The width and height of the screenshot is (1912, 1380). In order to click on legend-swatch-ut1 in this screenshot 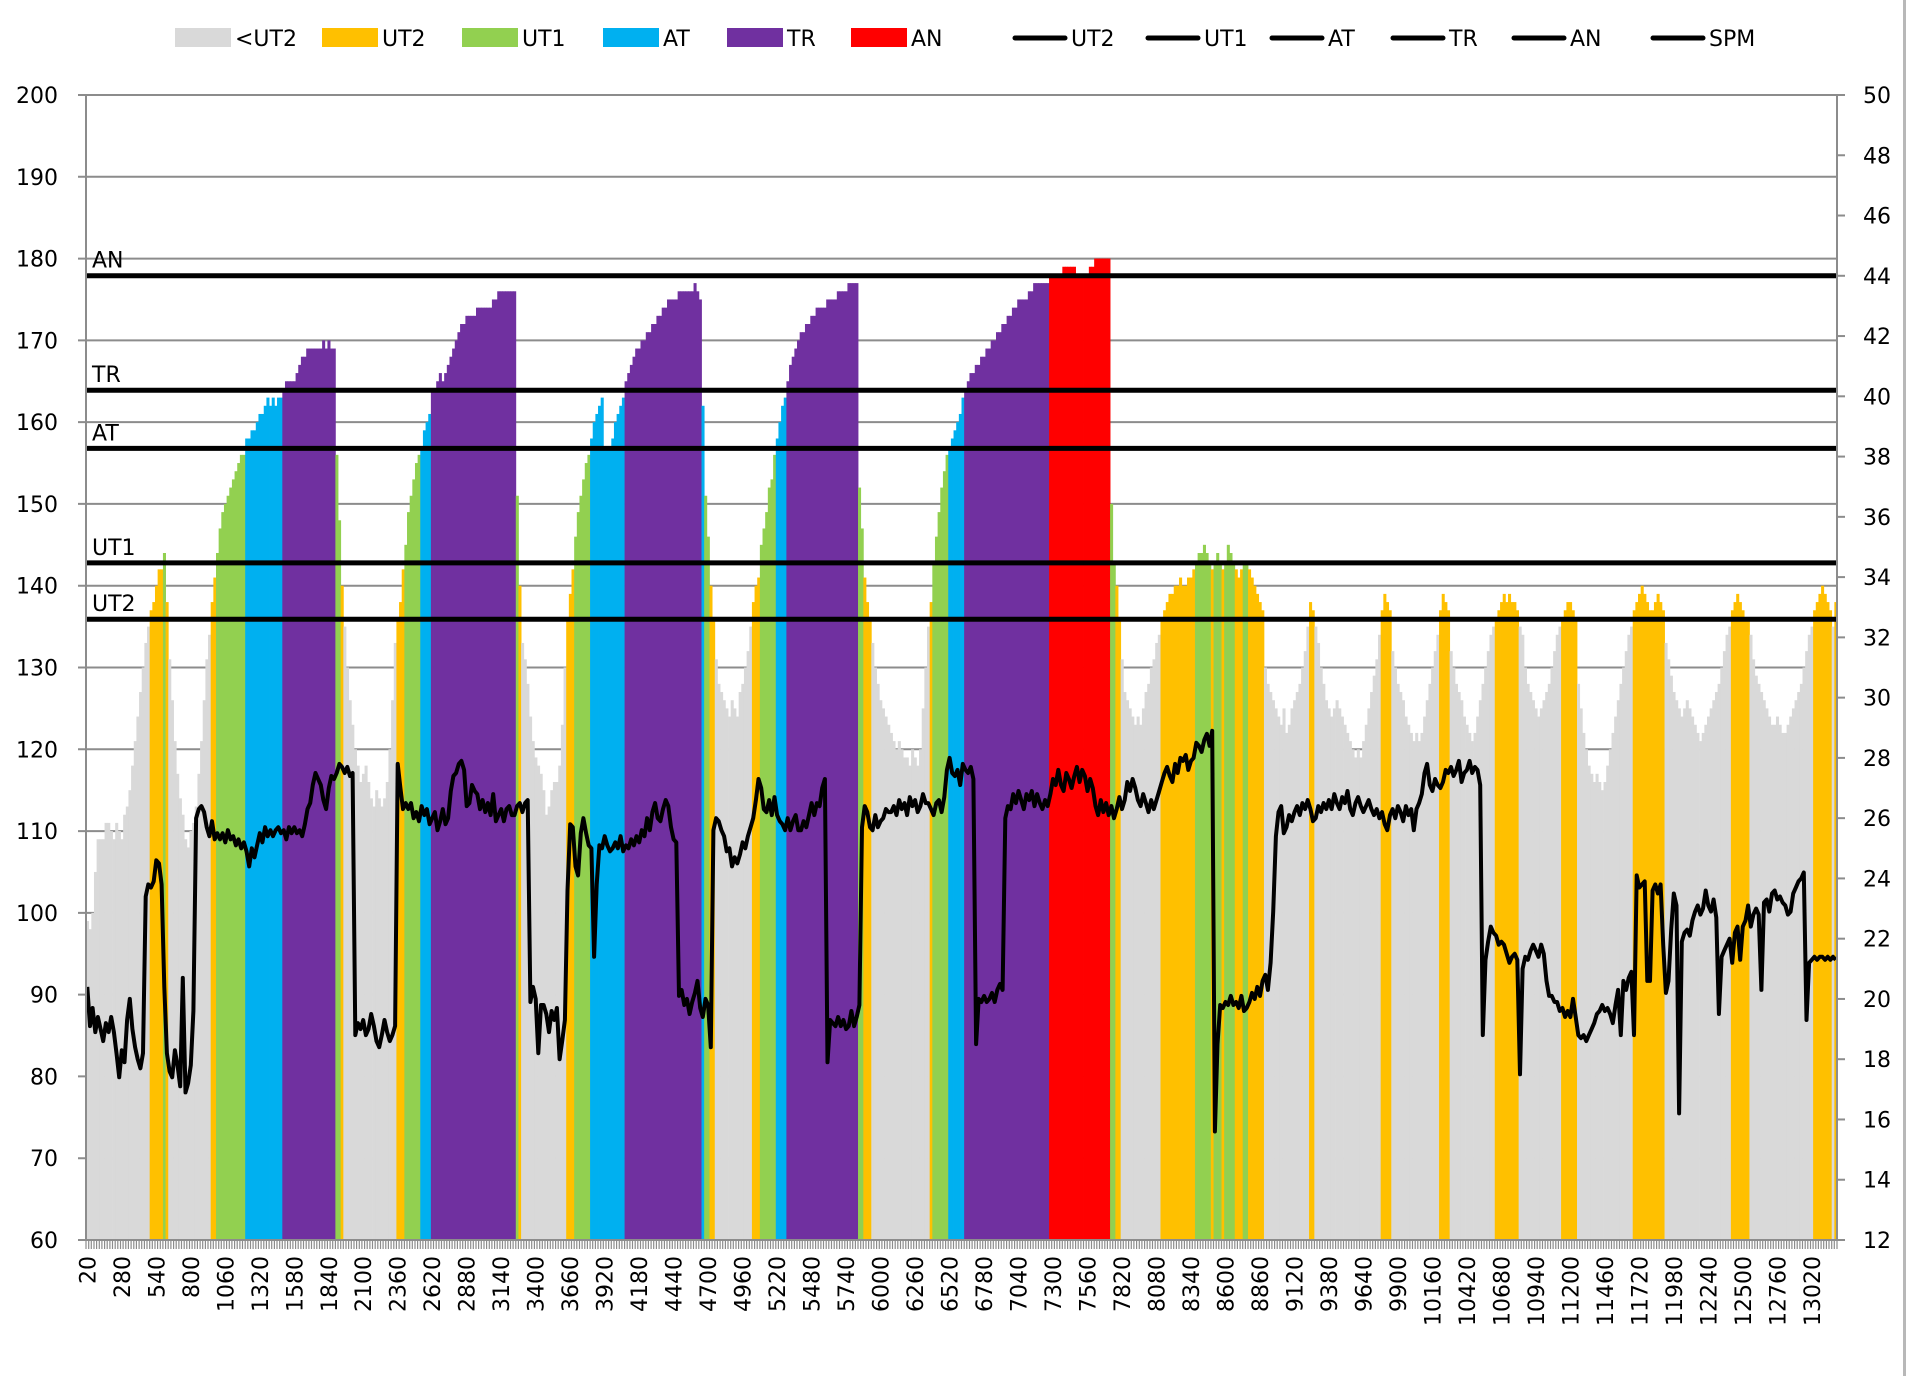, I will do `click(490, 37)`.